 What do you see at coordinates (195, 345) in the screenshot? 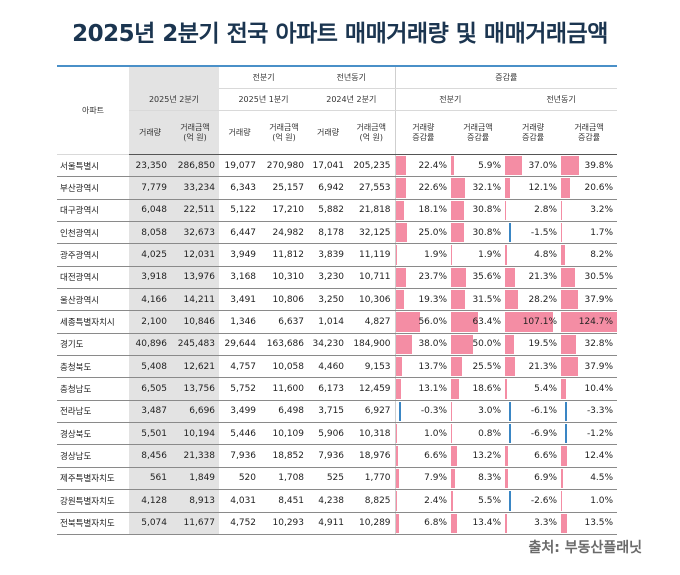
I see `cell-amt: 245,483` at bounding box center [195, 345].